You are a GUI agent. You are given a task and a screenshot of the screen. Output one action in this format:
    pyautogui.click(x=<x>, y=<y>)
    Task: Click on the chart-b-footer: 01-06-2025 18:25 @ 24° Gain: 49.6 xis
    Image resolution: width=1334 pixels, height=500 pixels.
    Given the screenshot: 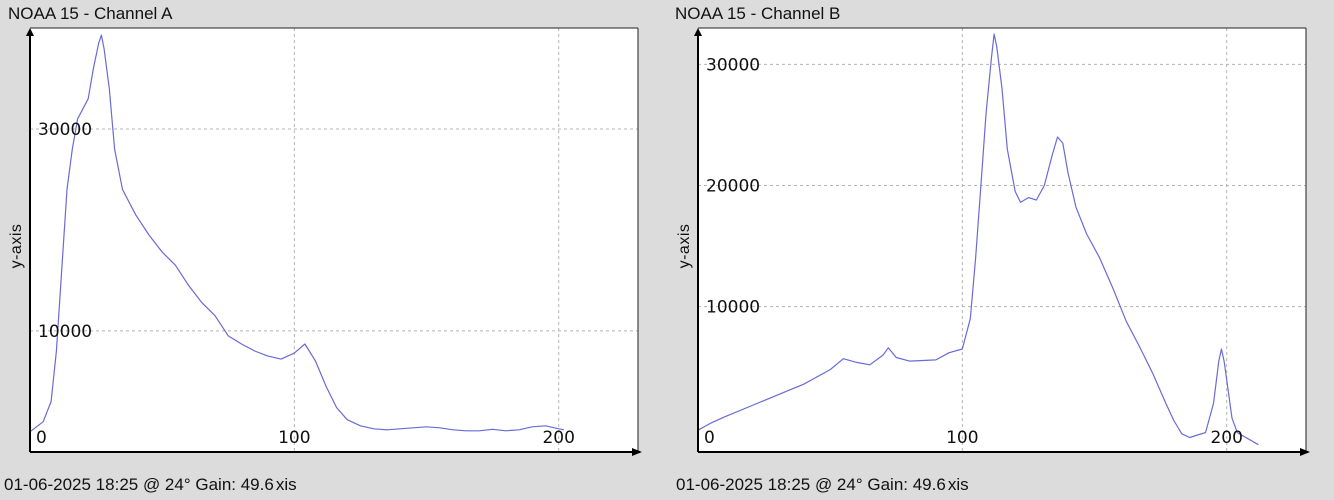 What is the action you would take?
    pyautogui.click(x=822, y=484)
    